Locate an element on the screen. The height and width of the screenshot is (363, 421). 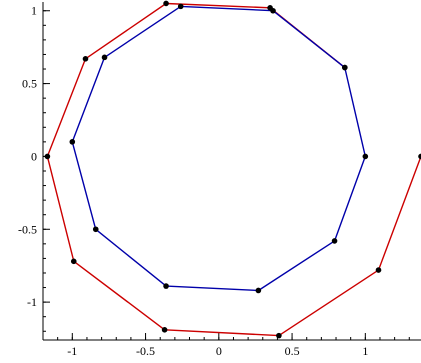
y-tick-label: 0.5 is located at coordinates (29, 84).